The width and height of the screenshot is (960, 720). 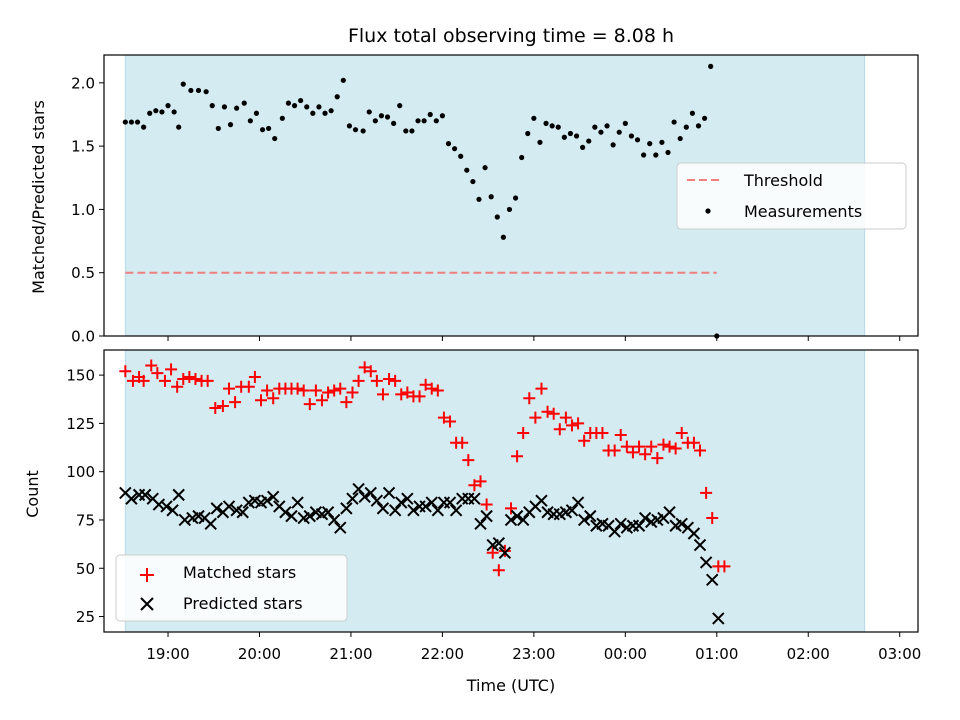 I want to click on threshold-legend-label: Threshold, so click(x=783, y=180).